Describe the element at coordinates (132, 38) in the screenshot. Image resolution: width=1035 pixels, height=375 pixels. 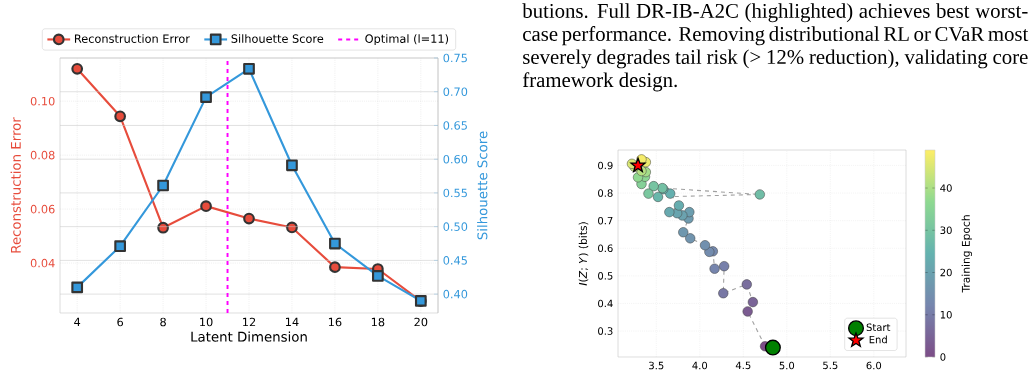
I see `legend-label: Reconstruction Error` at that location.